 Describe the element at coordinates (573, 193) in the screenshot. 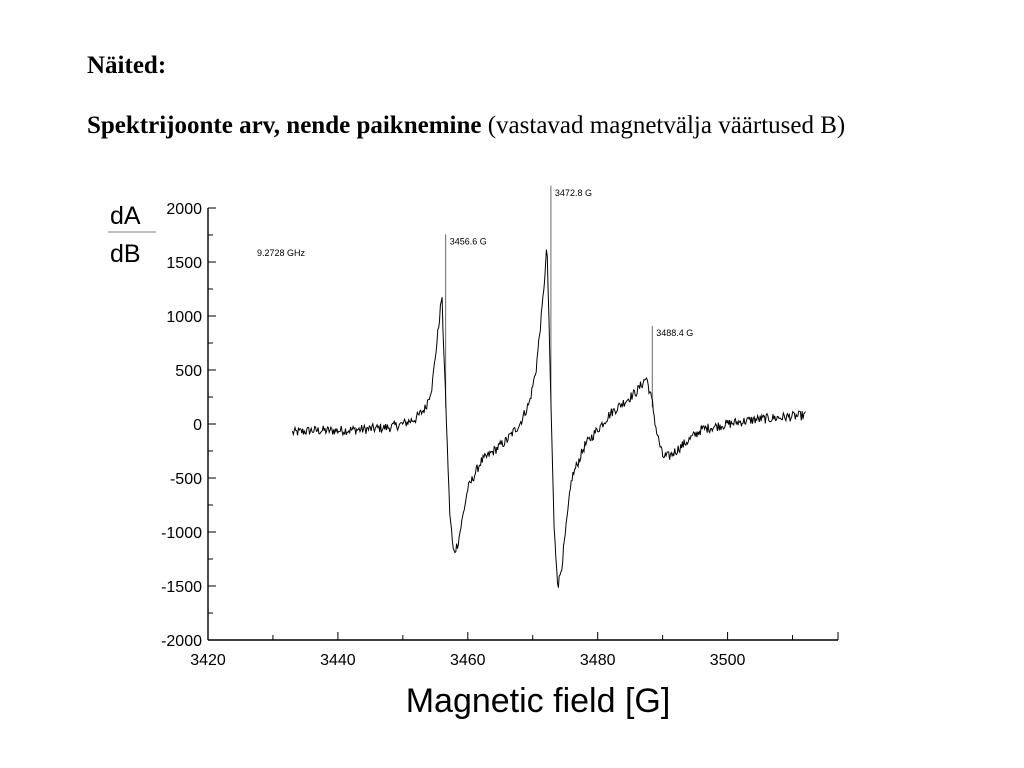

I see `peak-label: 3472.8 G` at that location.